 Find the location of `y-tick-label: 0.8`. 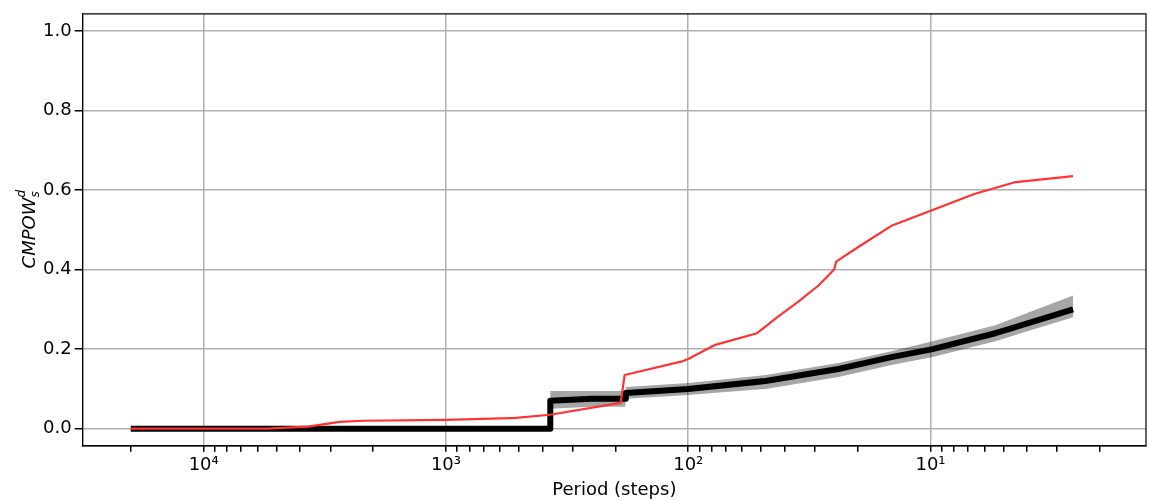

y-tick-label: 0.8 is located at coordinates (57, 109).